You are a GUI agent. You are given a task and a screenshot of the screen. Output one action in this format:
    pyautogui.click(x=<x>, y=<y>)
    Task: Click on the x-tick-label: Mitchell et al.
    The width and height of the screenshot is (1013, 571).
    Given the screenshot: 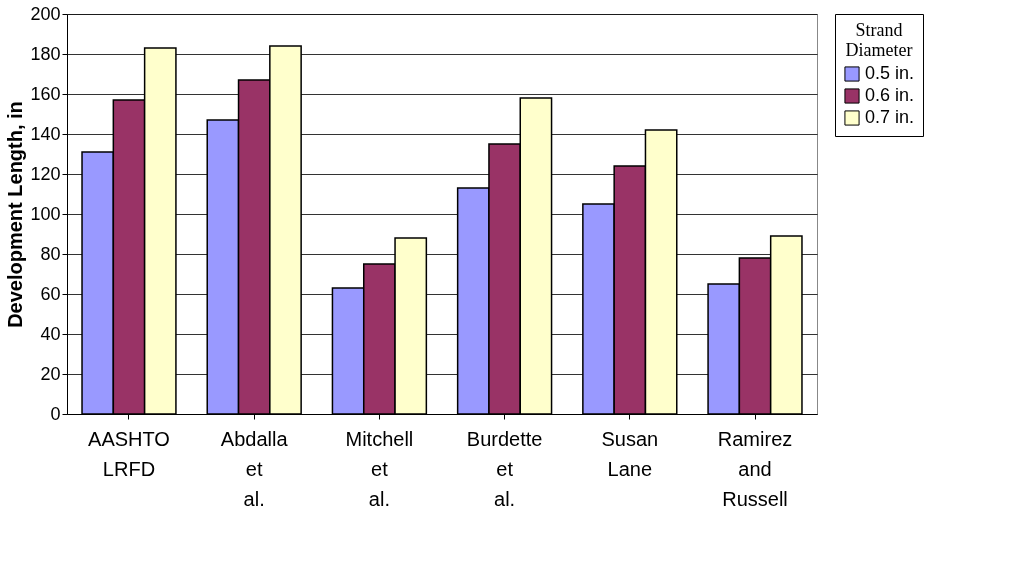 What is the action you would take?
    pyautogui.click(x=379, y=468)
    